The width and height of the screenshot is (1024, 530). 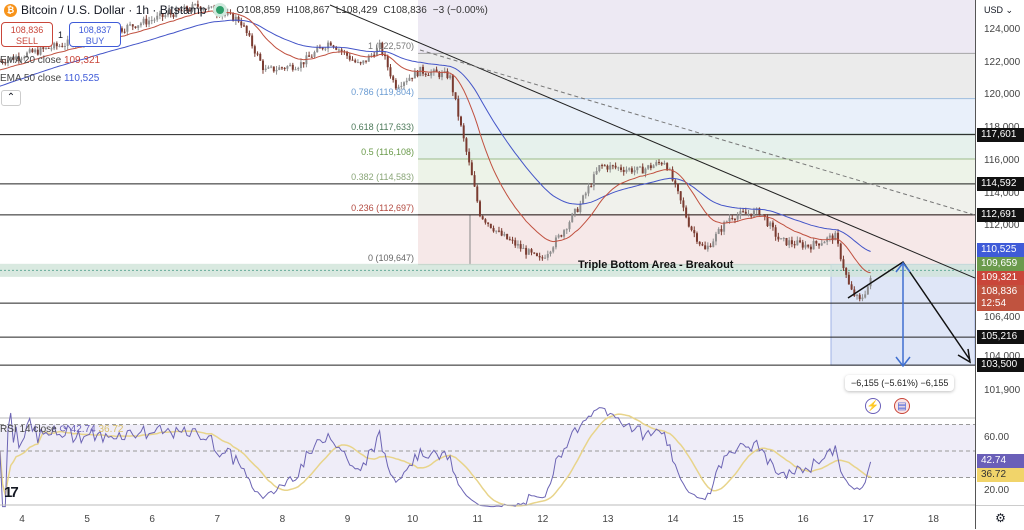 I want to click on ema50-legend: EMA 50 close 110,525, so click(x=49, y=78).